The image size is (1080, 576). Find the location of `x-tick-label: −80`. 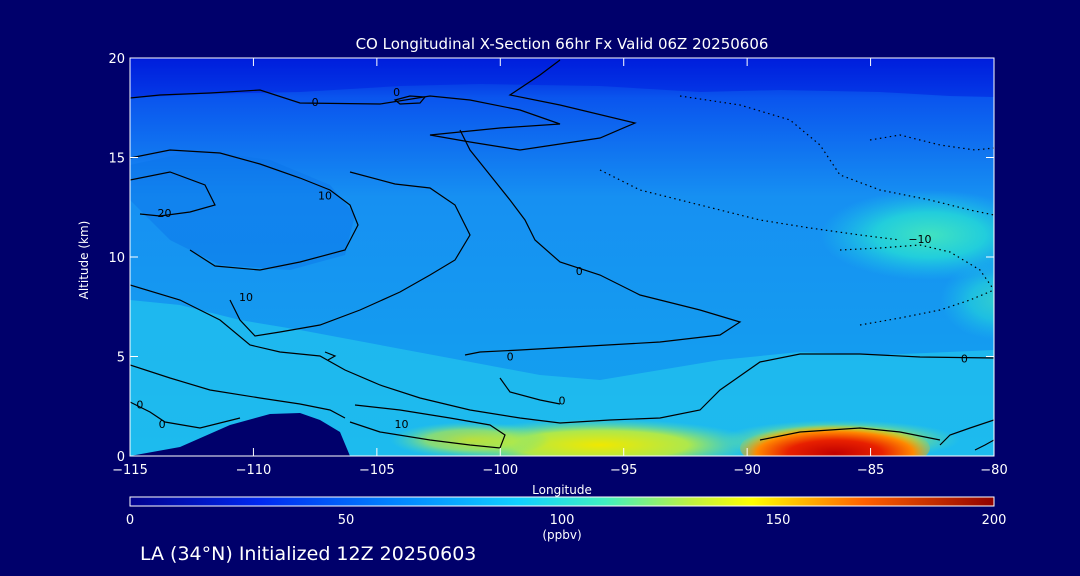

x-tick-label: −80 is located at coordinates (993, 470).